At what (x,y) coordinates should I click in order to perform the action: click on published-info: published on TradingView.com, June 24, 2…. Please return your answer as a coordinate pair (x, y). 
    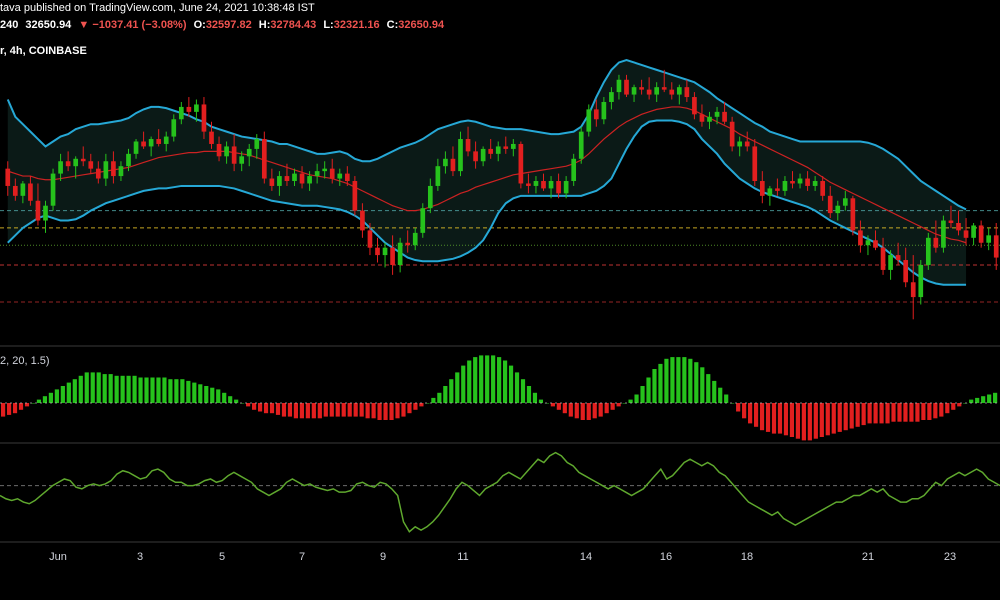
    Looking at the image, I should click on (169, 8).